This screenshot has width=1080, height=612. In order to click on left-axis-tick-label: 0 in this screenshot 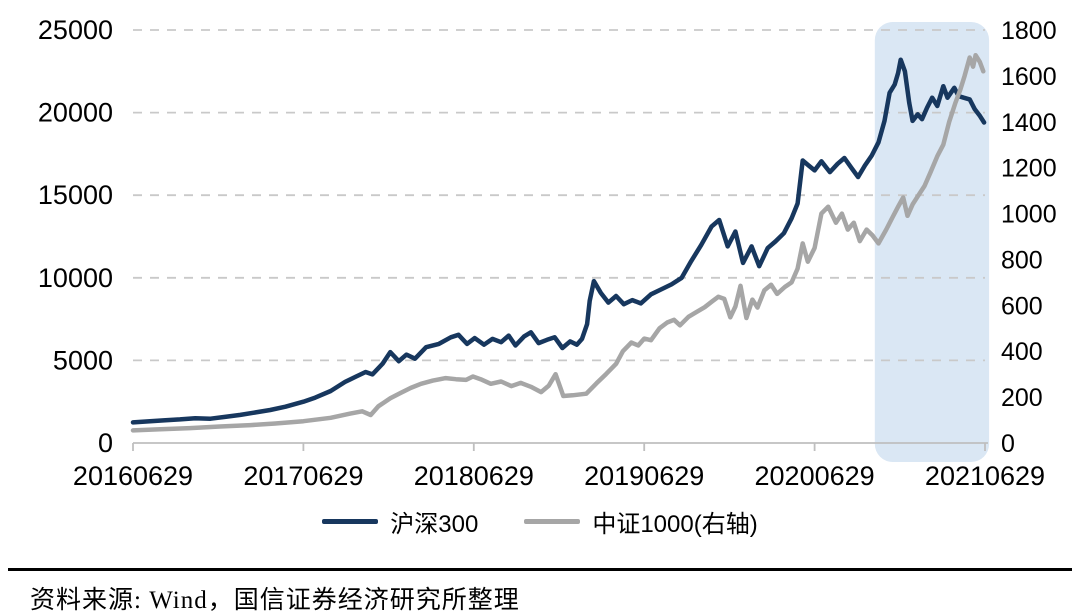, I will do `click(105, 443)`.